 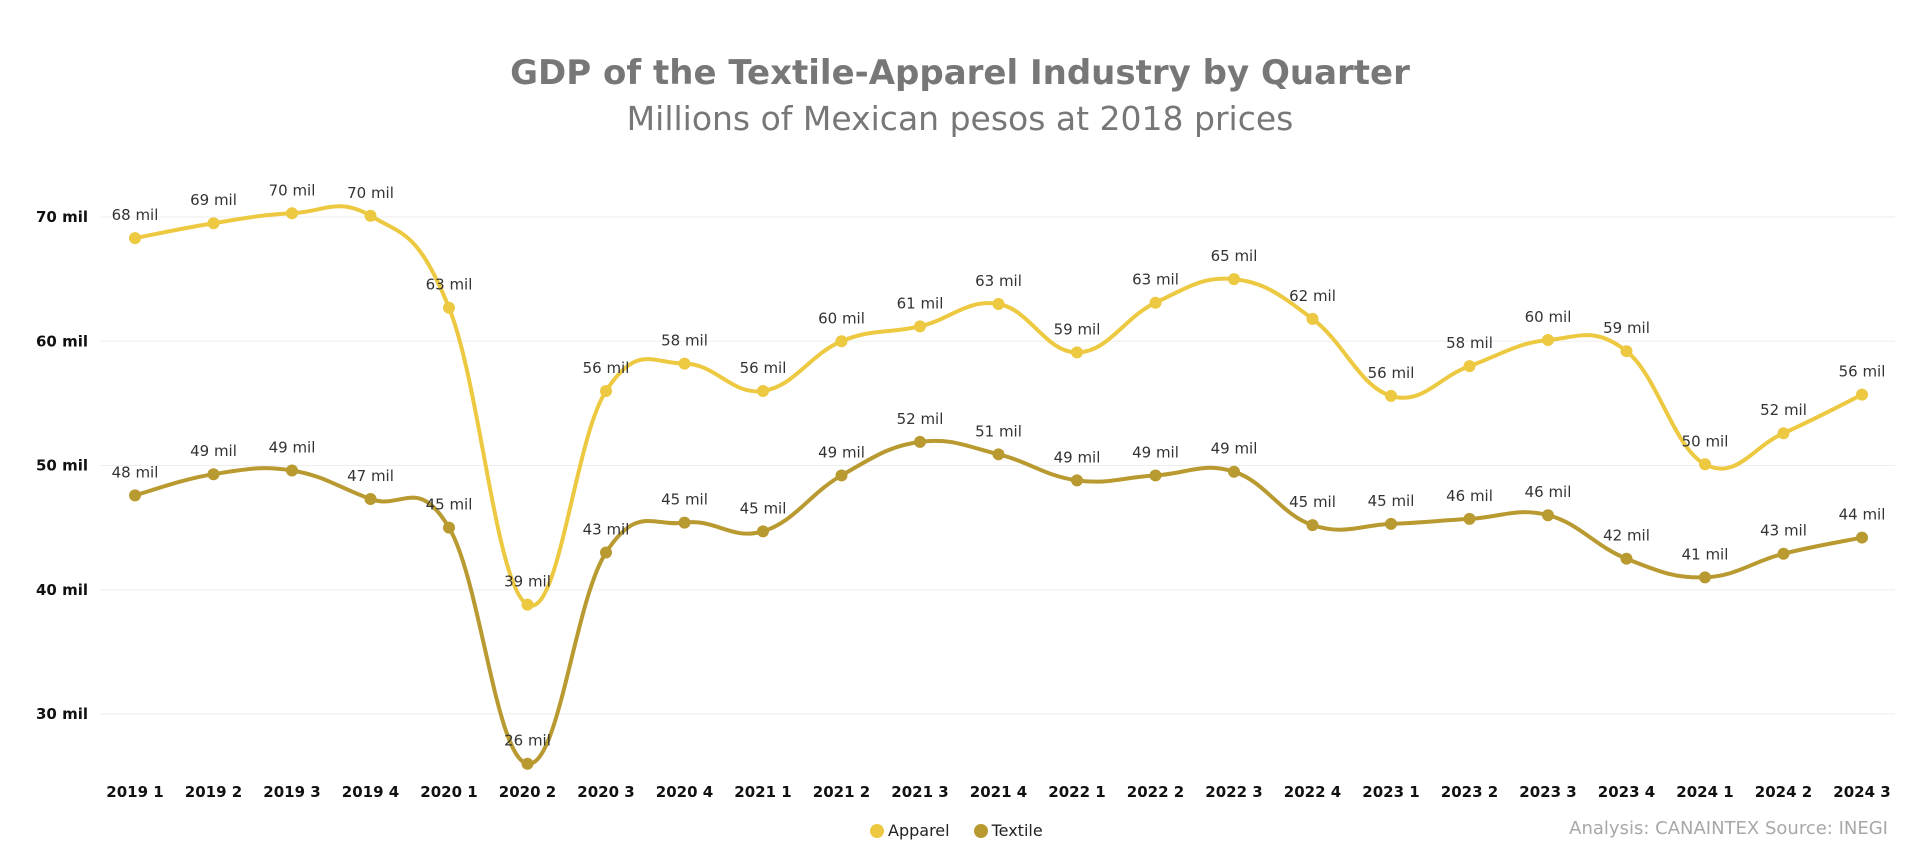 I want to click on source-note: Analysis: CANAINTEX Source: INEGI, so click(x=1728, y=828).